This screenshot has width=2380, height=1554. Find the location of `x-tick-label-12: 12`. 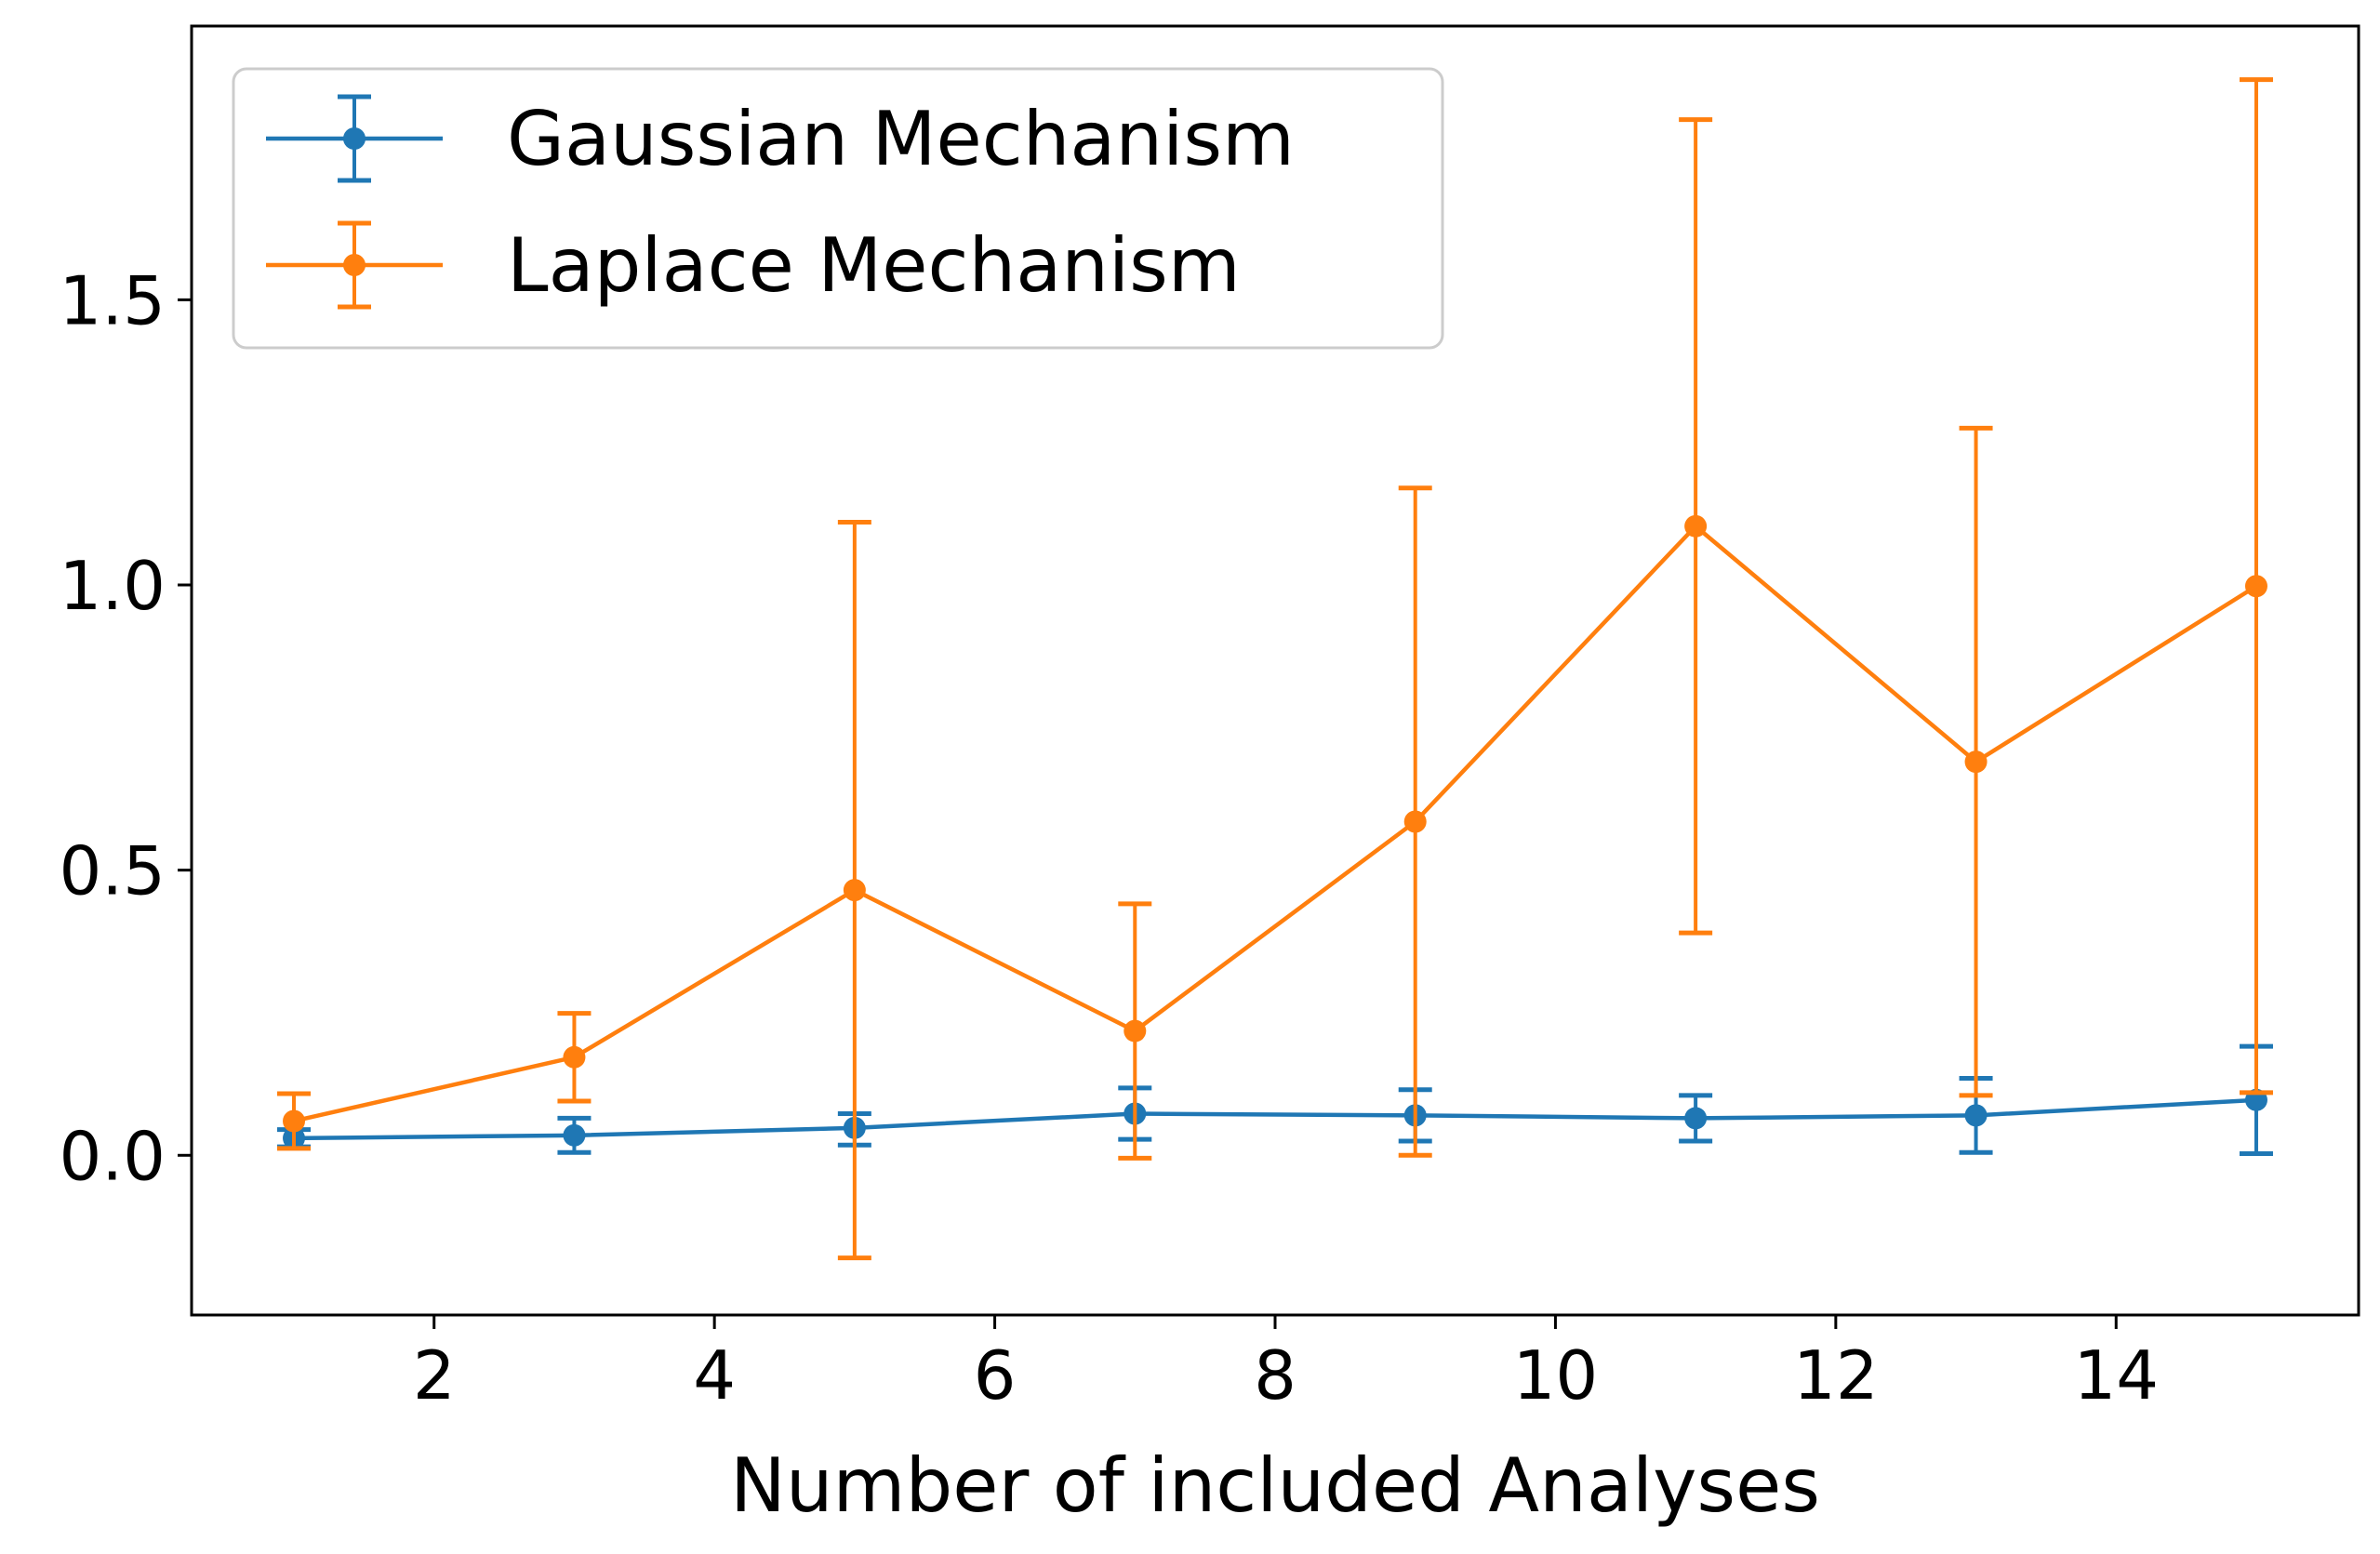

x-tick-label-12: 12 is located at coordinates (1836, 1375).